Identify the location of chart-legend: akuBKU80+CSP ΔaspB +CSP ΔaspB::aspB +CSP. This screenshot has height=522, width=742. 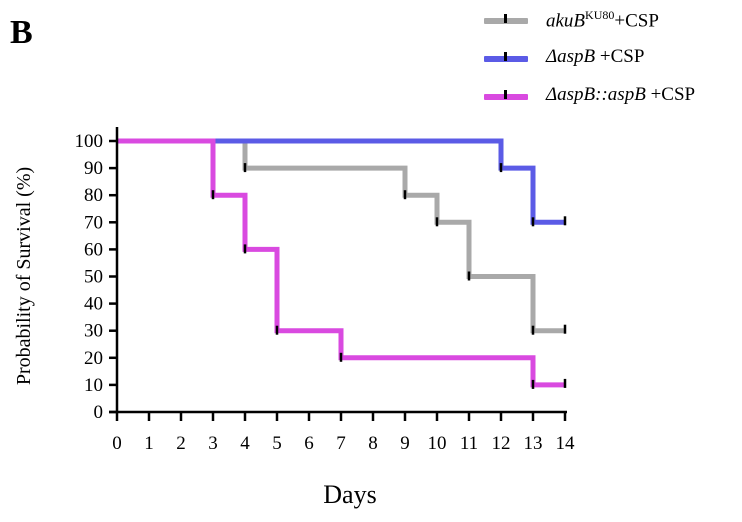
(609, 65).